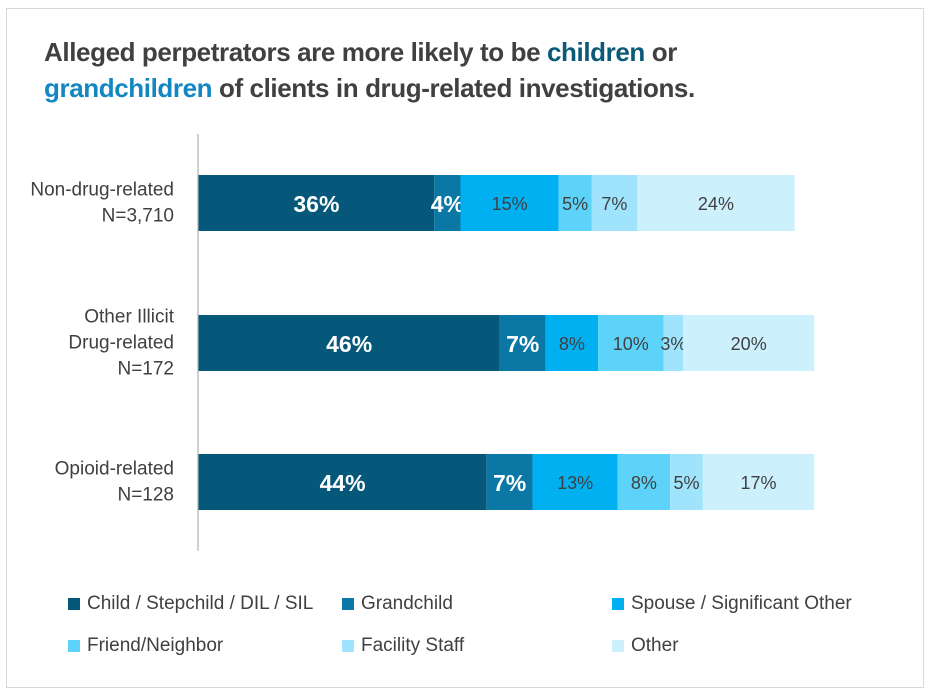  Describe the element at coordinates (128, 88) in the screenshot. I see `title-highlight-grandchildren: grandchildren` at that location.